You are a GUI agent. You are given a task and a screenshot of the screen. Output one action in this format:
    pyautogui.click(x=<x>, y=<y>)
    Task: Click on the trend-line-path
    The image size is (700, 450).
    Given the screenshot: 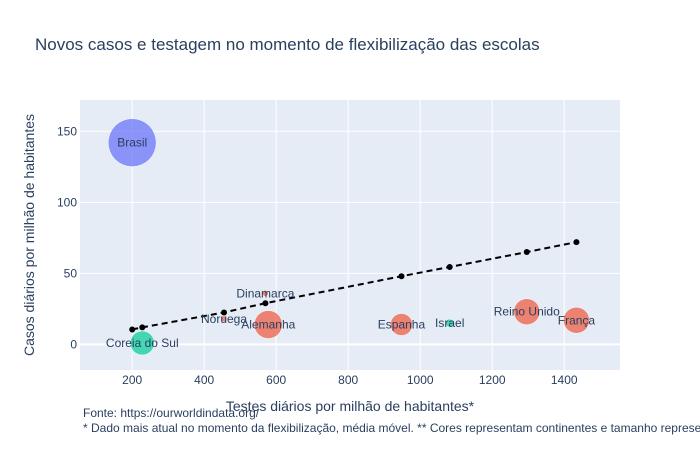 What is the action you would take?
    pyautogui.click(x=354, y=286)
    